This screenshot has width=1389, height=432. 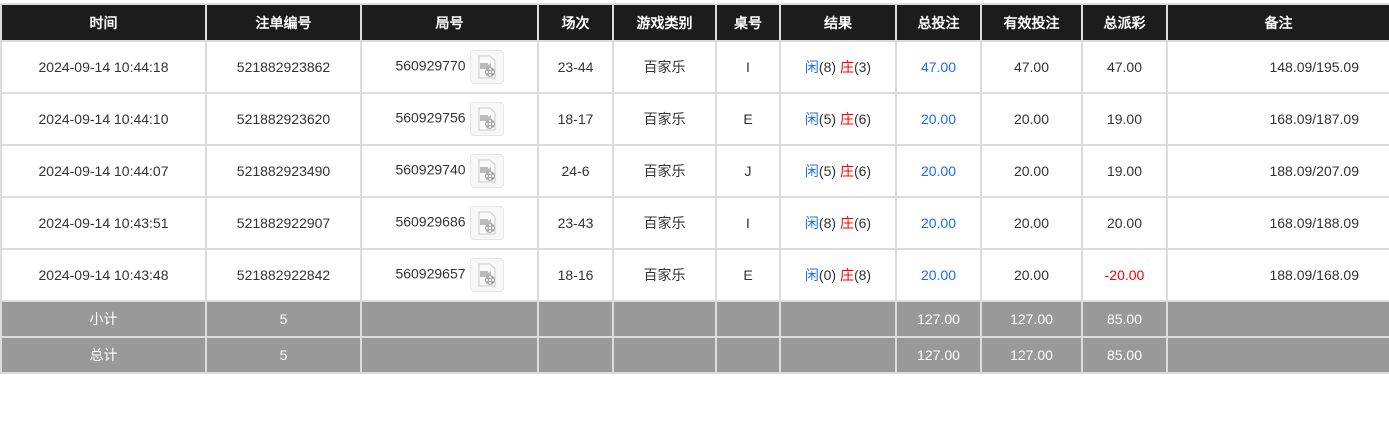 What do you see at coordinates (1031, 22) in the screenshot?
I see `header-valid-bet: 有效投注` at bounding box center [1031, 22].